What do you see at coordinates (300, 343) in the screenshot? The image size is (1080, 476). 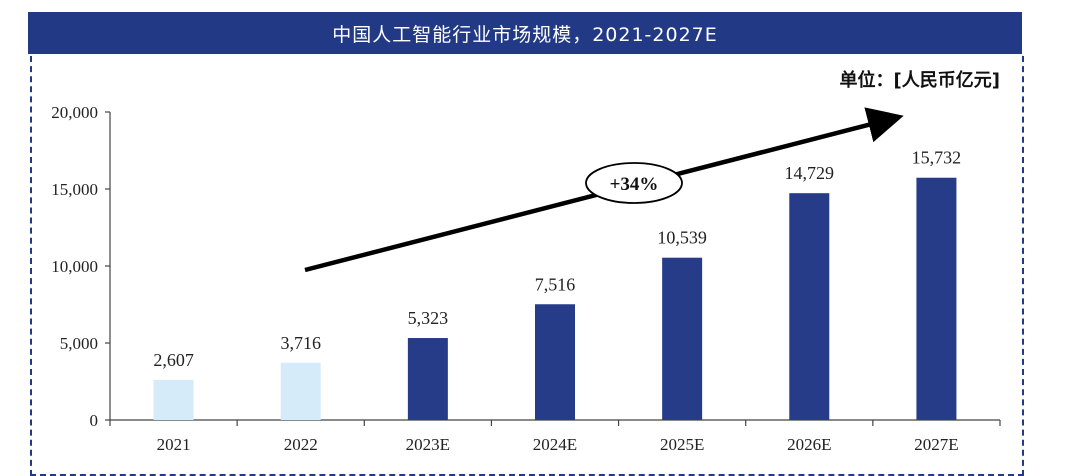 I see `bar-value-label: 3,716` at bounding box center [300, 343].